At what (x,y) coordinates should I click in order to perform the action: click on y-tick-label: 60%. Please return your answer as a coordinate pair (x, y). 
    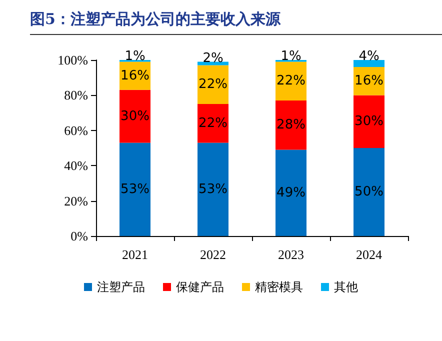
    Looking at the image, I should click on (76, 130).